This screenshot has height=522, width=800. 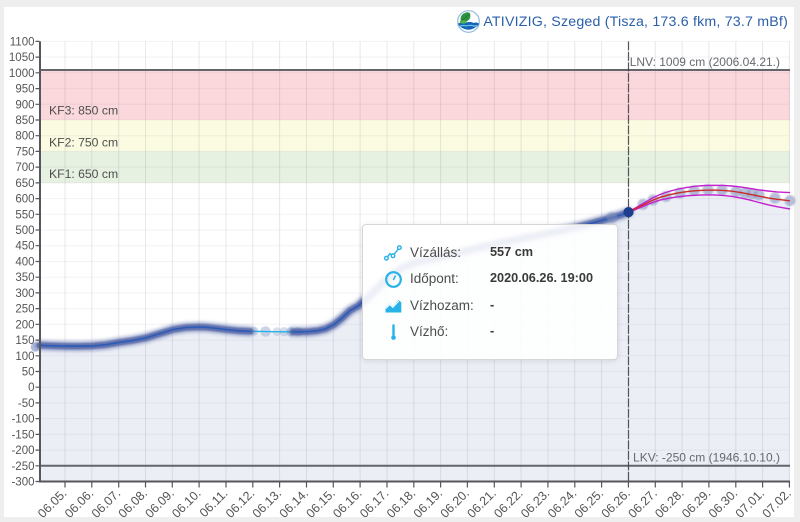 I want to click on svg-text: 06.06., so click(x=79, y=503).